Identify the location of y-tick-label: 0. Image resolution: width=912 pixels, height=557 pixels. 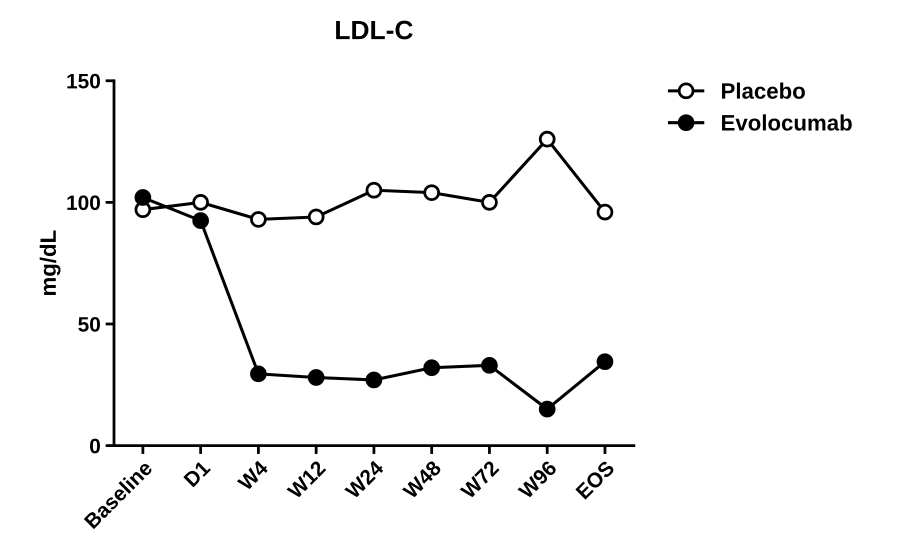
(95, 446).